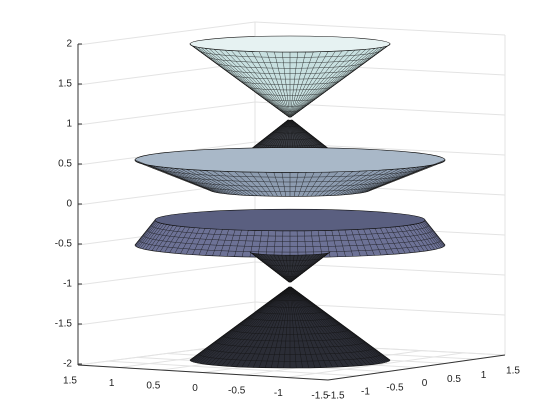  I want to click on x-tick-label: 0.5, so click(153, 386).